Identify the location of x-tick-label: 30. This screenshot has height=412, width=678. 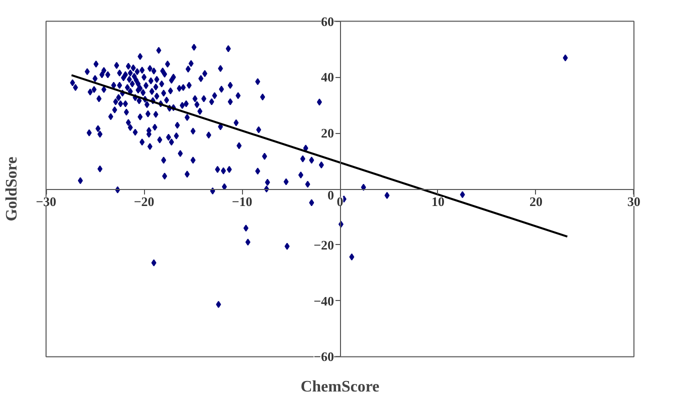
(633, 201).